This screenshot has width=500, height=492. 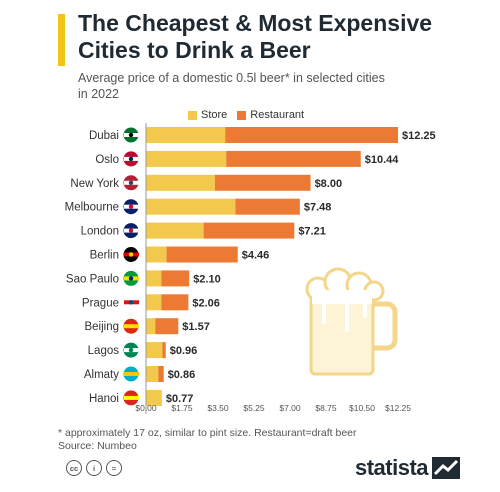 What do you see at coordinates (101, 327) in the screenshot?
I see `category-label-beijing: Beijing` at bounding box center [101, 327].